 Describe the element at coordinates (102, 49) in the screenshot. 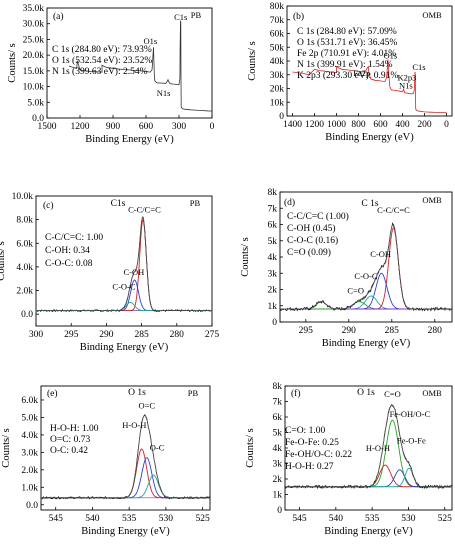

I see `legend-entry: C 1s (284.80 eV): 73.93%` at that location.